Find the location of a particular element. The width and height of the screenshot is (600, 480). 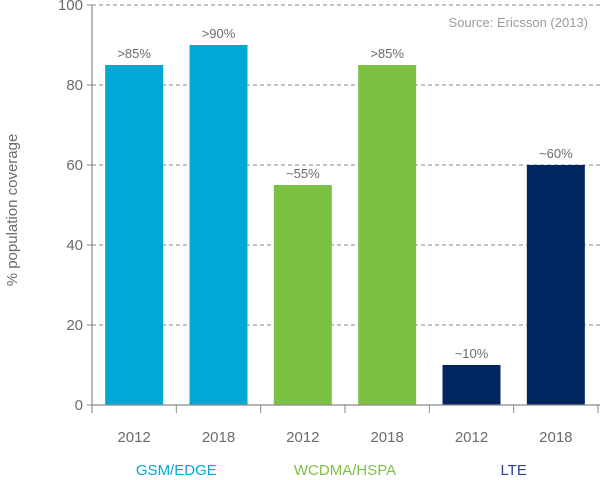

y-tick-label: 40 is located at coordinates (74, 245).